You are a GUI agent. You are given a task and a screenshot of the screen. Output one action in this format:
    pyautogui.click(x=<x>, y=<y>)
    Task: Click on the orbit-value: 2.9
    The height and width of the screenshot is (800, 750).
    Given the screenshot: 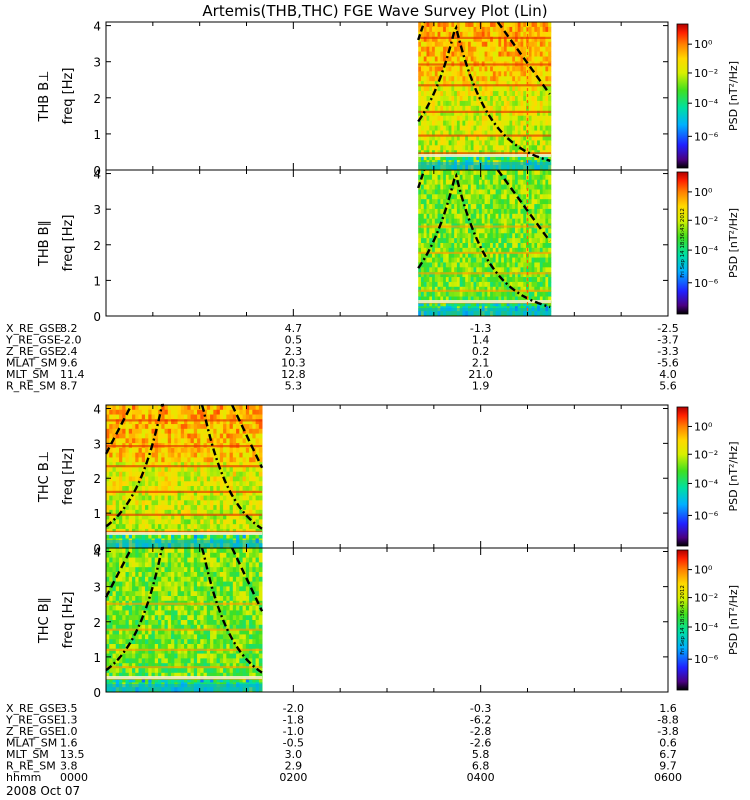 What is the action you would take?
    pyautogui.click(x=294, y=766)
    